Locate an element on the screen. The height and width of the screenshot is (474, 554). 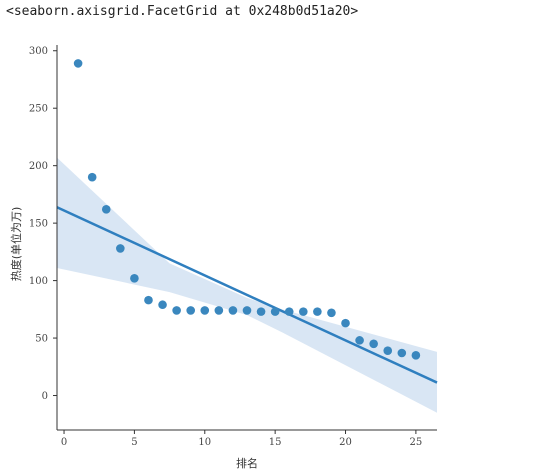
x-tick-label: 20 is located at coordinates (345, 442).